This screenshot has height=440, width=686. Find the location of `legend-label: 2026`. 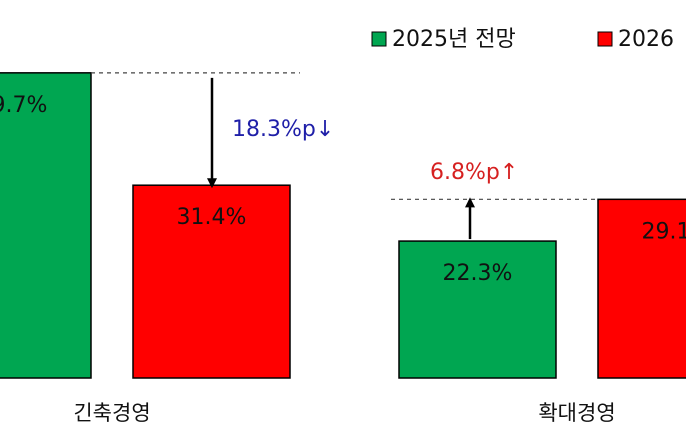

legend-label: 2026 is located at coordinates (646, 39).